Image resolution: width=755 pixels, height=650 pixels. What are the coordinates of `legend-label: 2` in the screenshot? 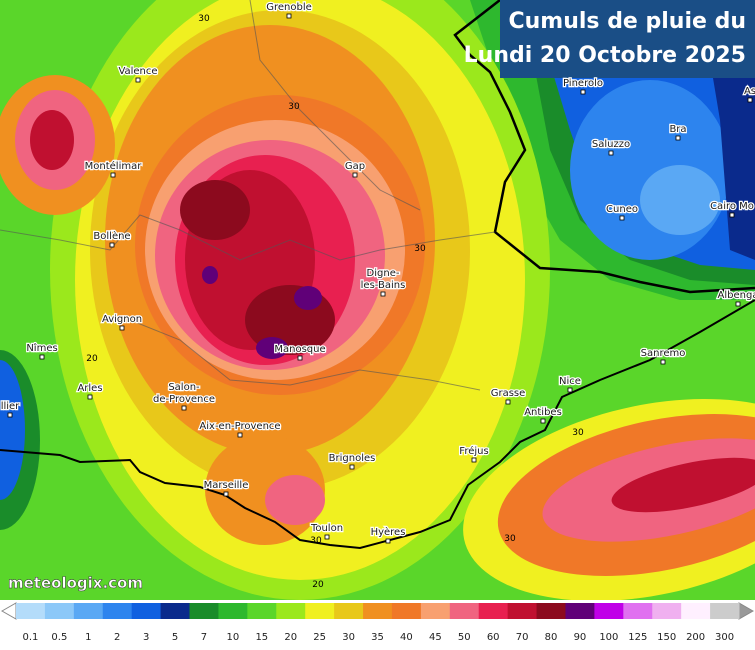 It's located at (117, 637).